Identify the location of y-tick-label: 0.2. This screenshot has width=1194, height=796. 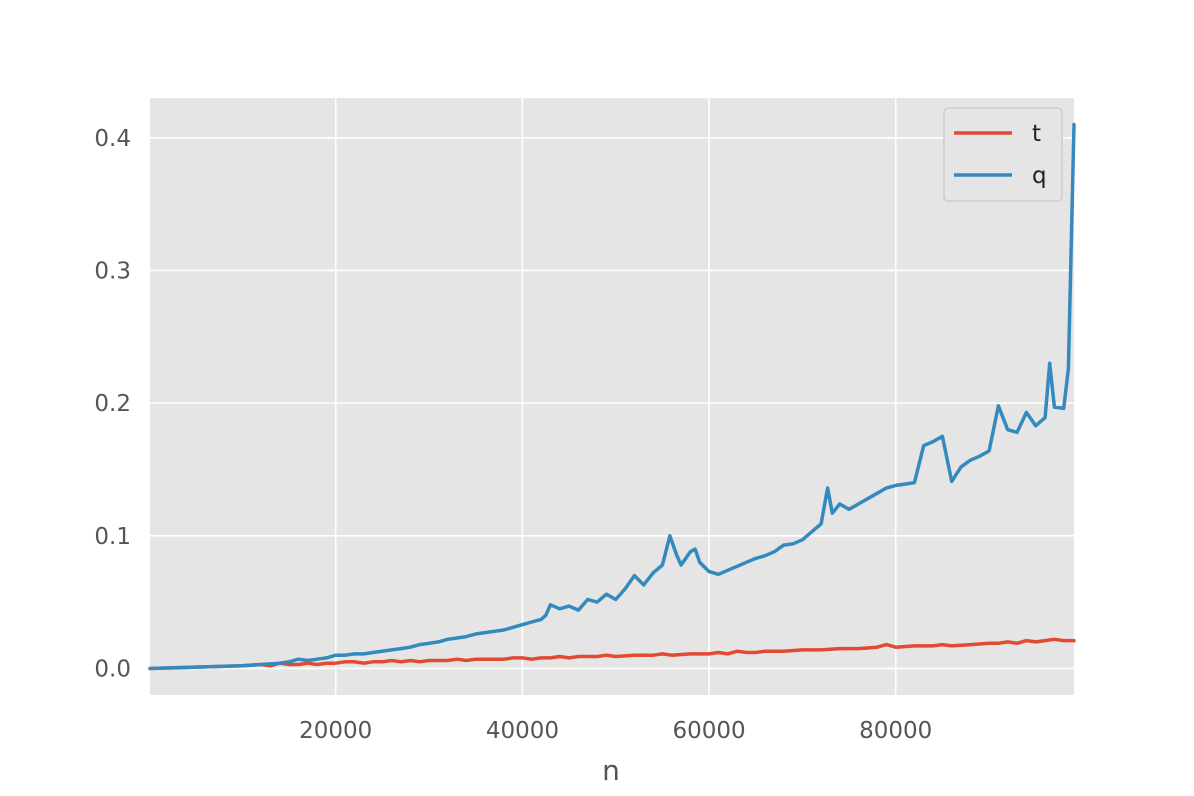
(112, 404).